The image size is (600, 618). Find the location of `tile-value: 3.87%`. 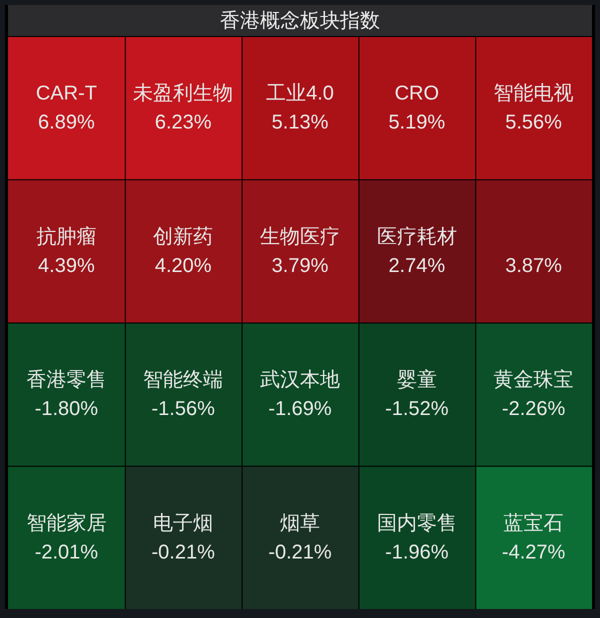

tile-value: 3.87% is located at coordinates (533, 265).